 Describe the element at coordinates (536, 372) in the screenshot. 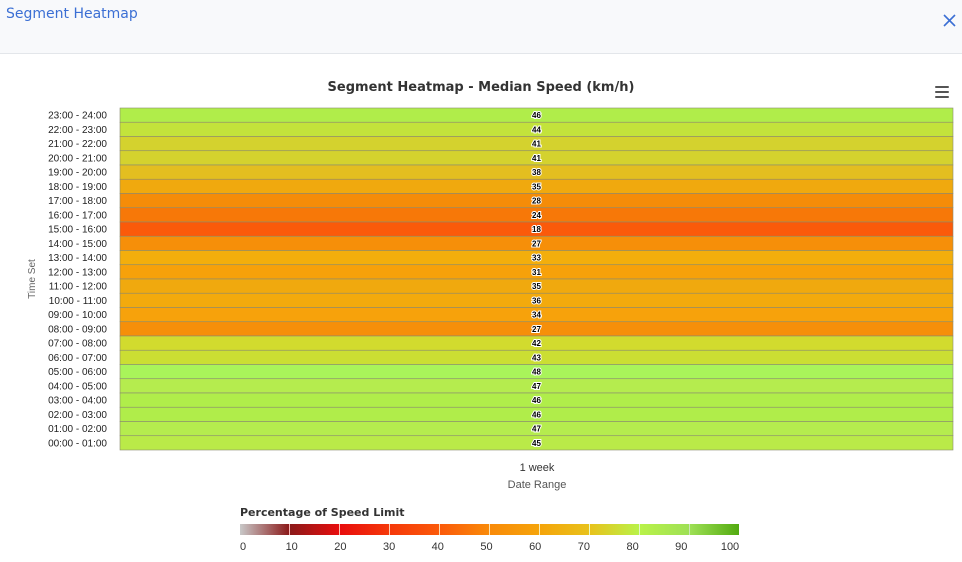

I see `heatmap-cell-value: 48` at that location.